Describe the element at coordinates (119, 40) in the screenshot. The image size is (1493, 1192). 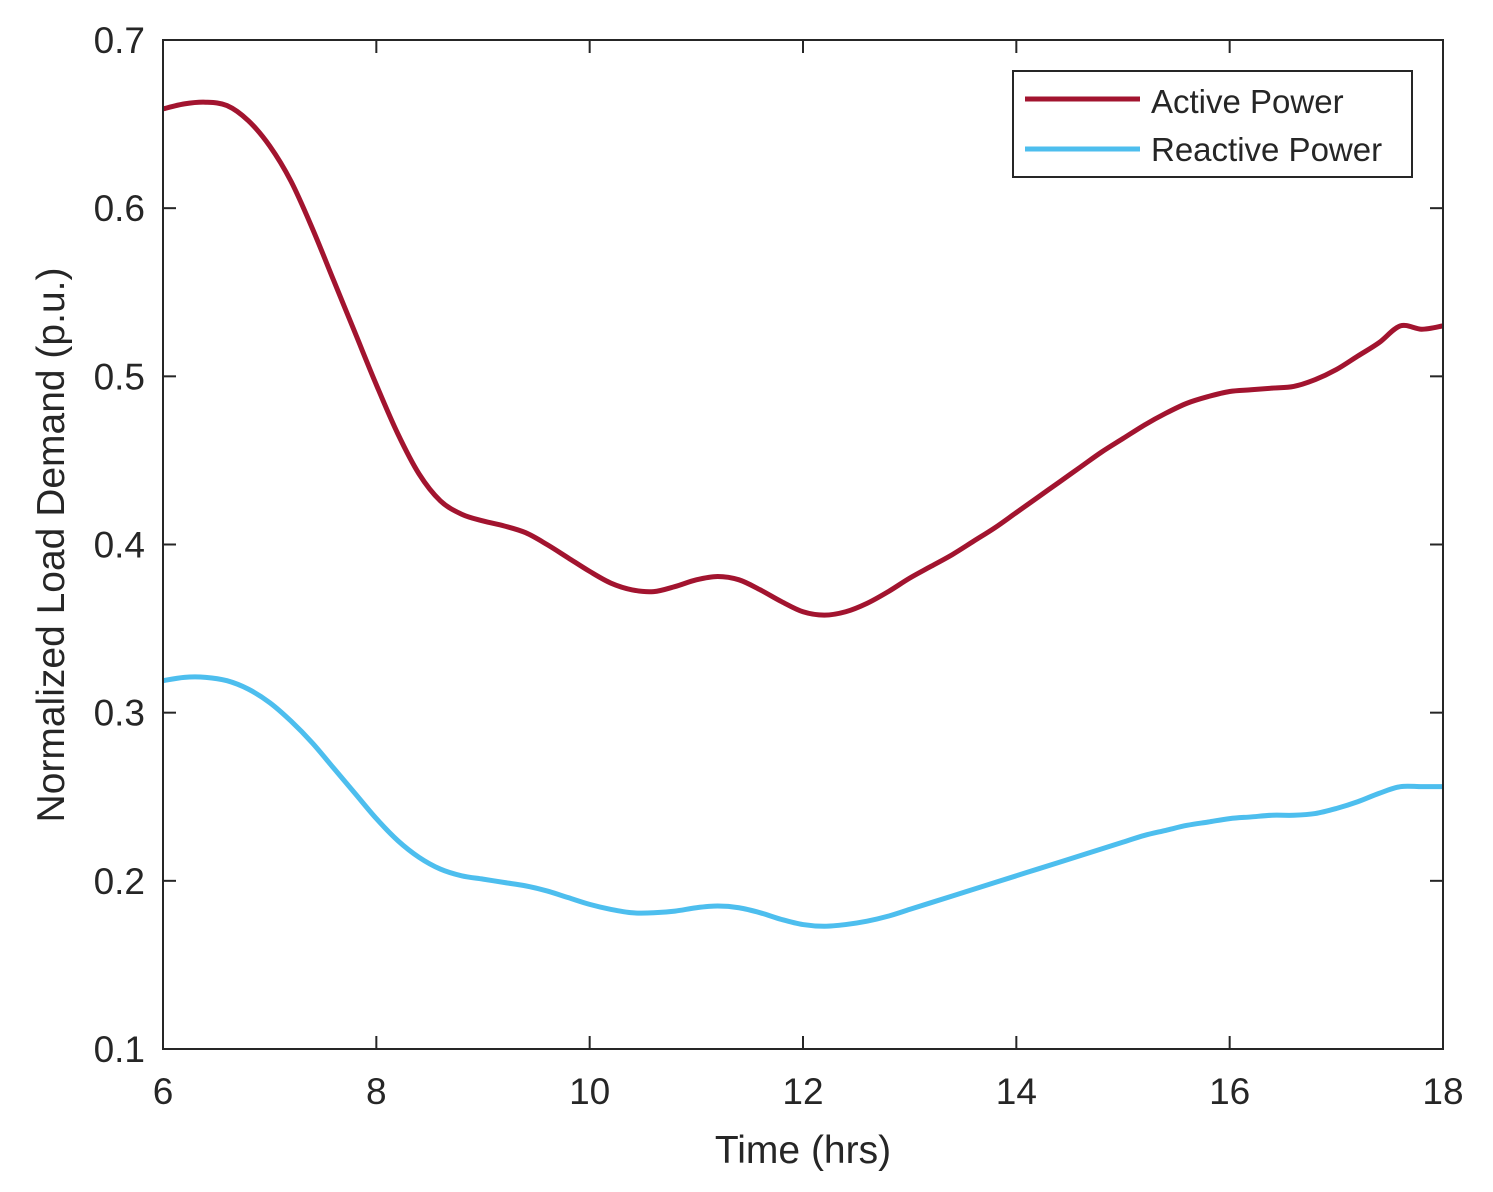
I see `y-tick-label-0.7: 0.7` at that location.